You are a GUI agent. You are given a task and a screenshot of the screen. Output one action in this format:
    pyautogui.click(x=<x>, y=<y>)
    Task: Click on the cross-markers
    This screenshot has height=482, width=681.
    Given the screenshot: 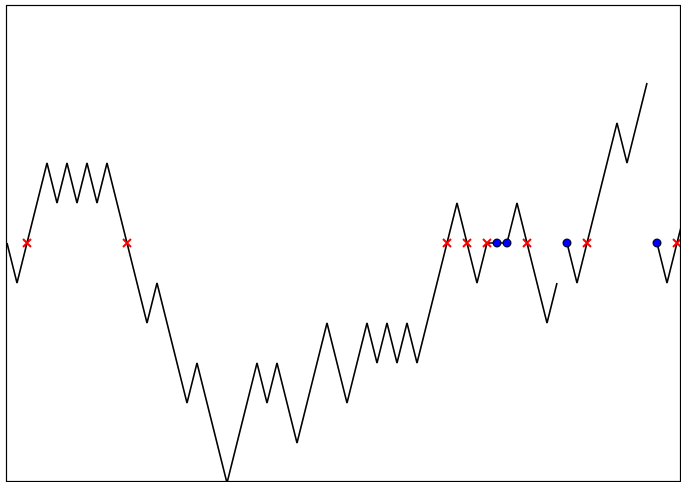 What is the action you would take?
    pyautogui.click(x=351, y=243)
    